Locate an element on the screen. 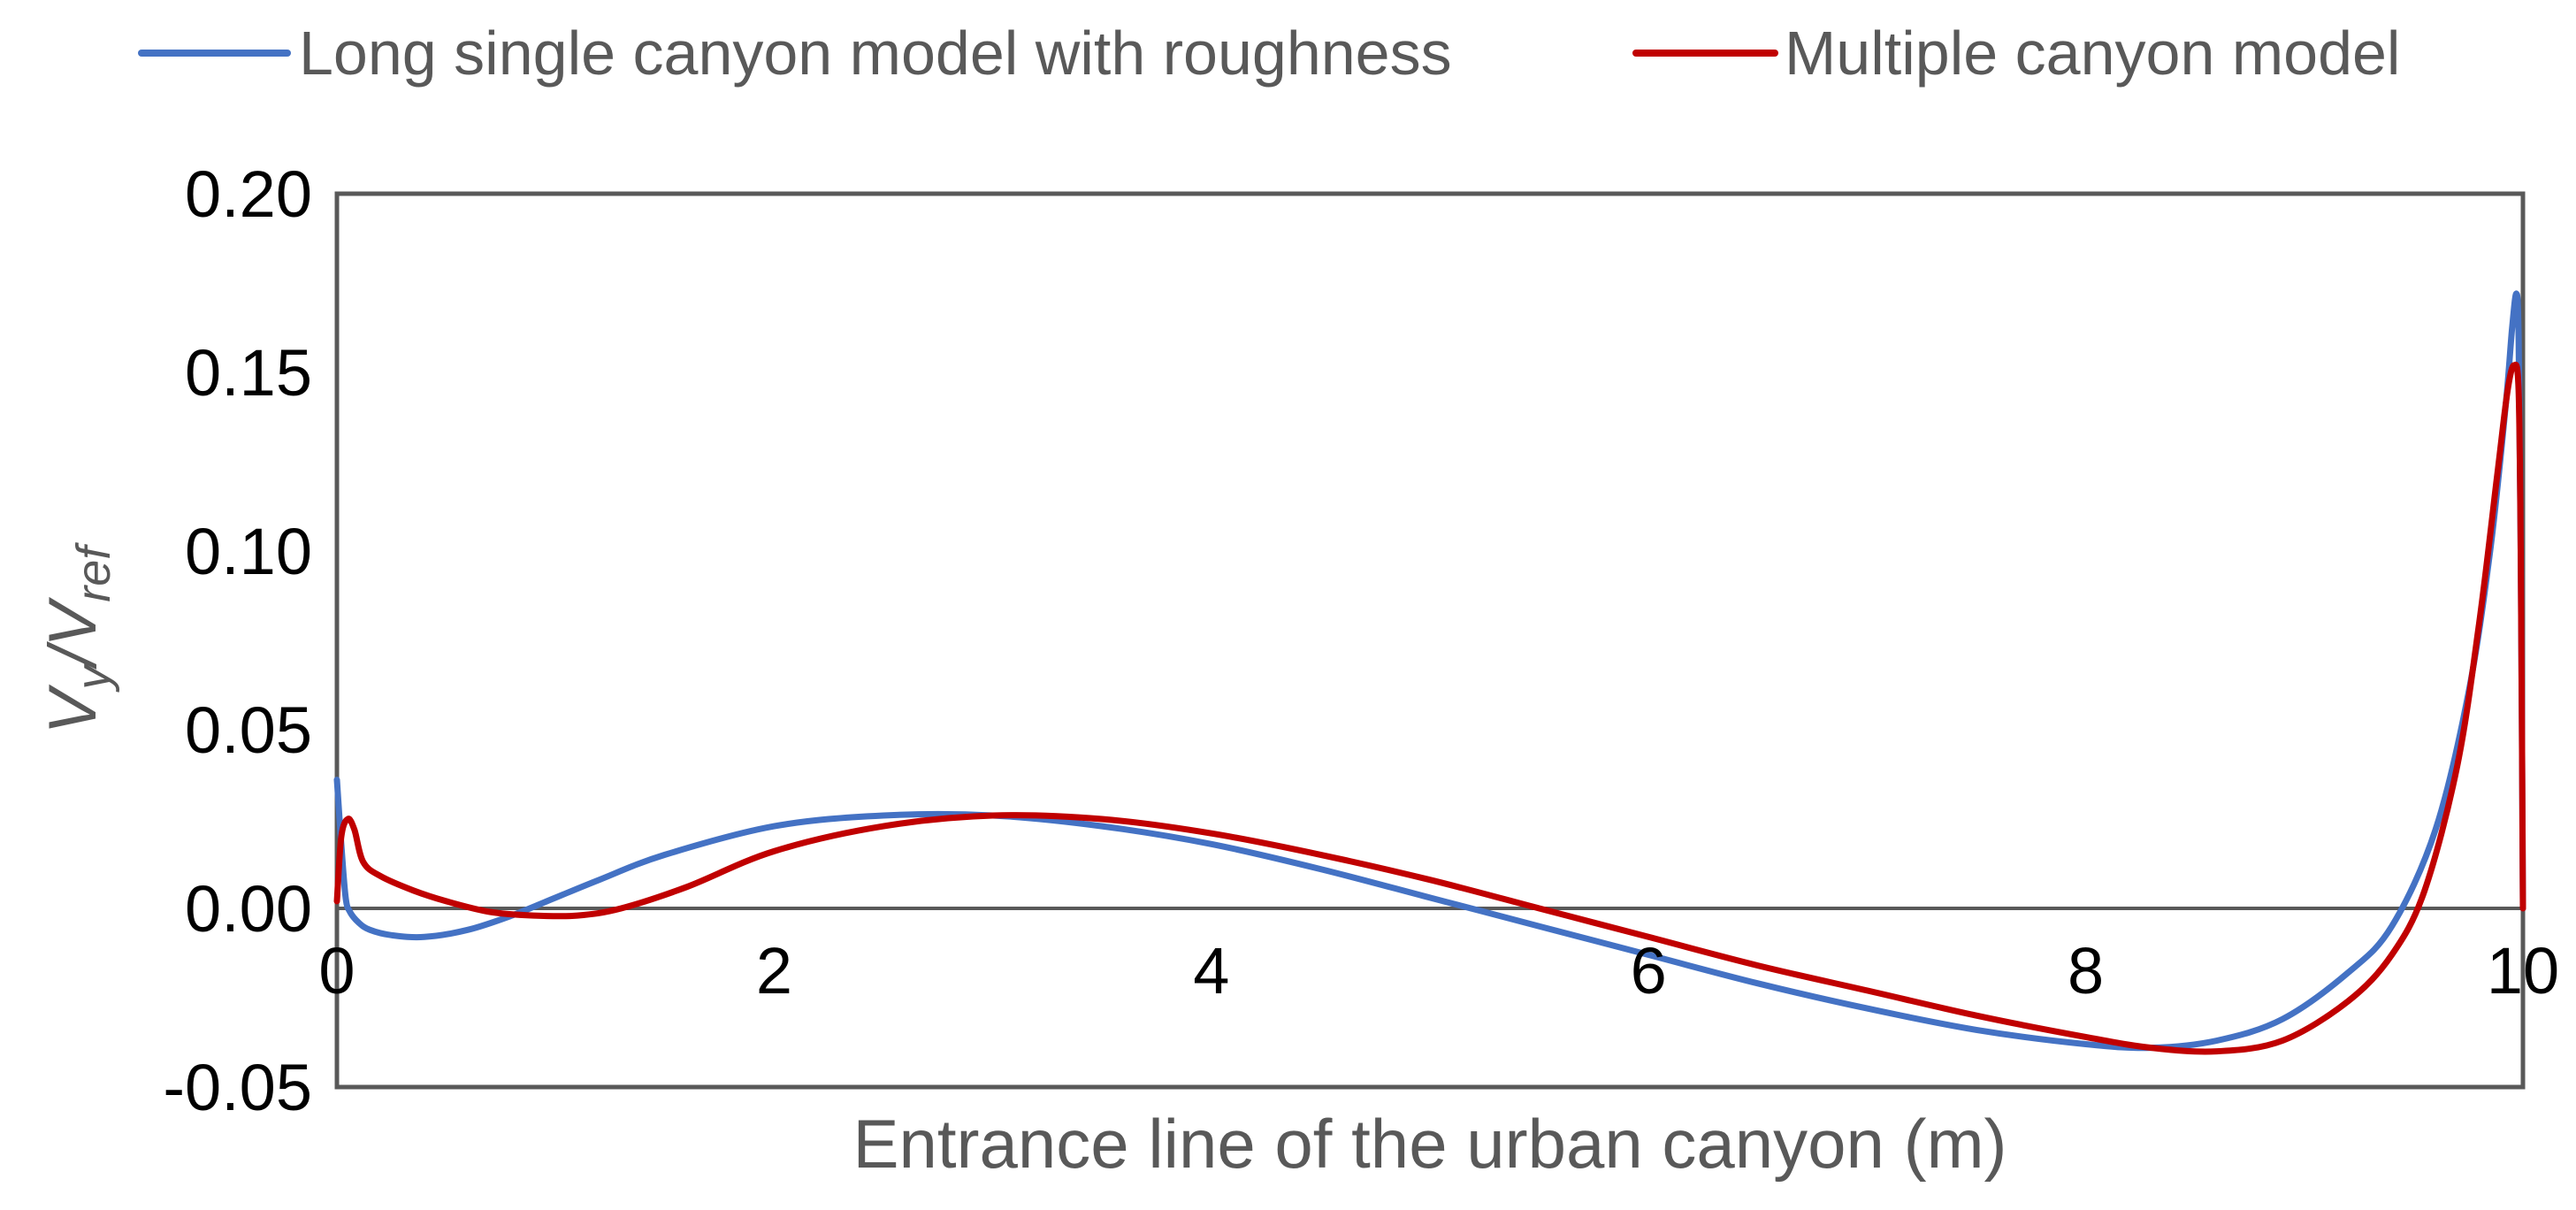 Image resolution: width=2576 pixels, height=1210 pixels. y-tick-label: 0.00 is located at coordinates (249, 909).